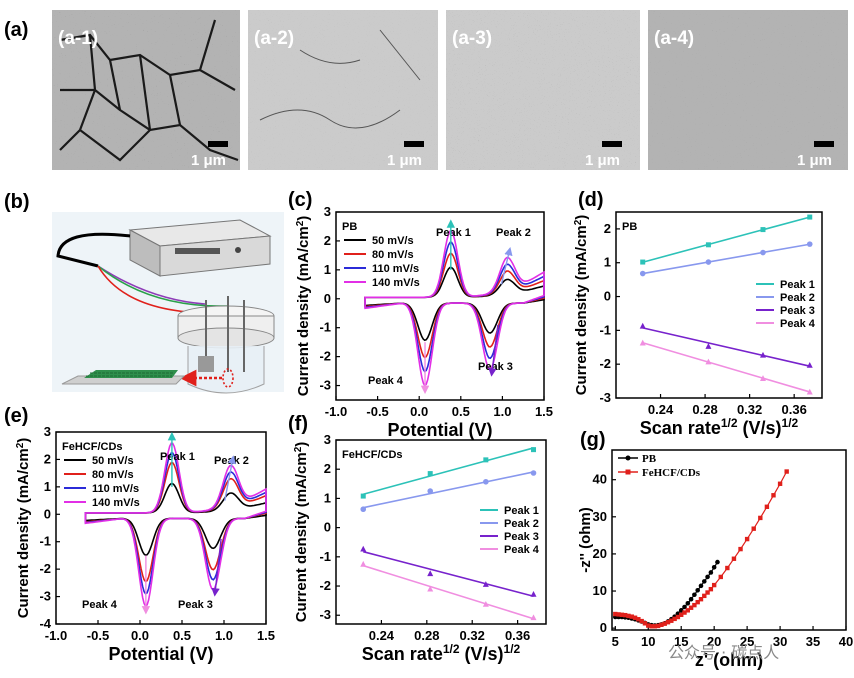 The width and height of the screenshot is (854, 678). What do you see at coordinates (729, 660) in the screenshot?
I see `x-axis-label: z' (ohm)` at bounding box center [729, 660].